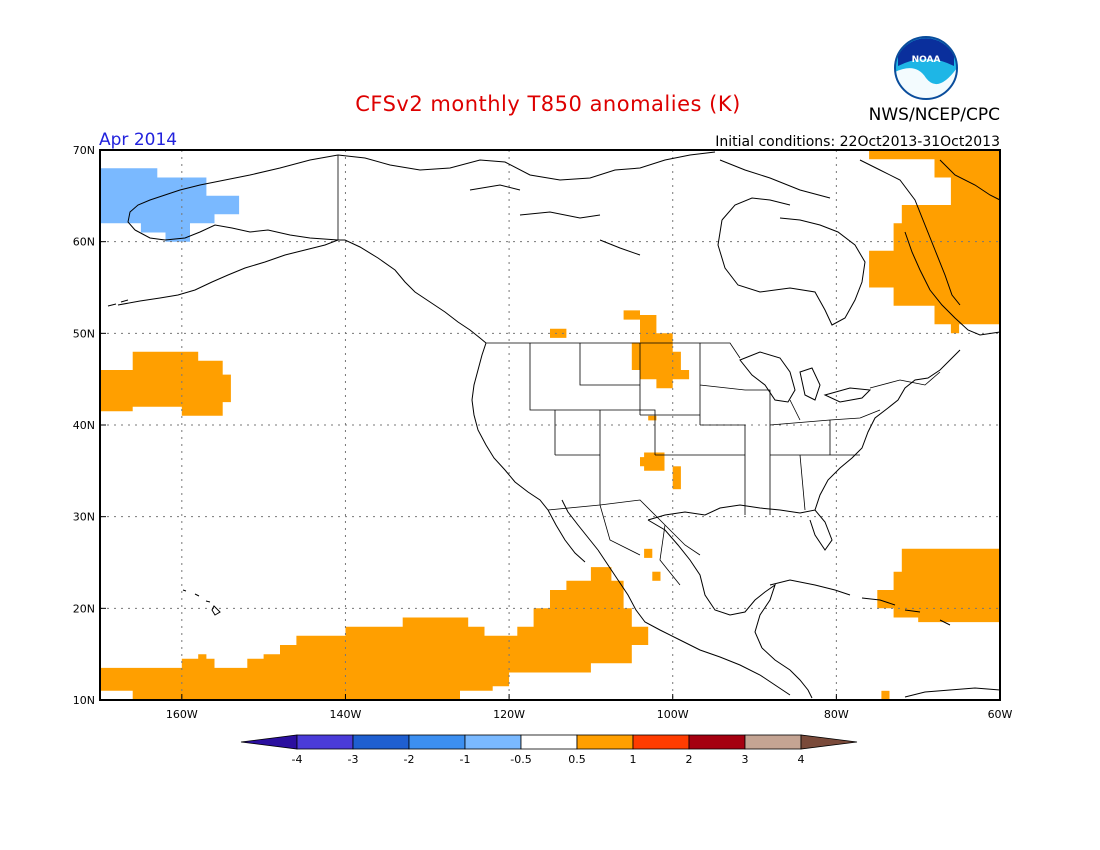 The image size is (1100, 850). What do you see at coordinates (353, 759) in the screenshot?
I see `colorbar-label: -3` at bounding box center [353, 759].